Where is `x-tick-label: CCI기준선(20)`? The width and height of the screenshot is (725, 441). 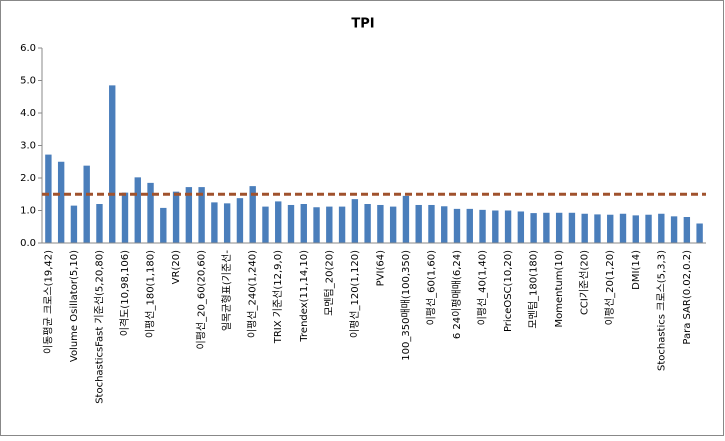 x-tick-label: CCI기준선(20) is located at coordinates (585, 282).